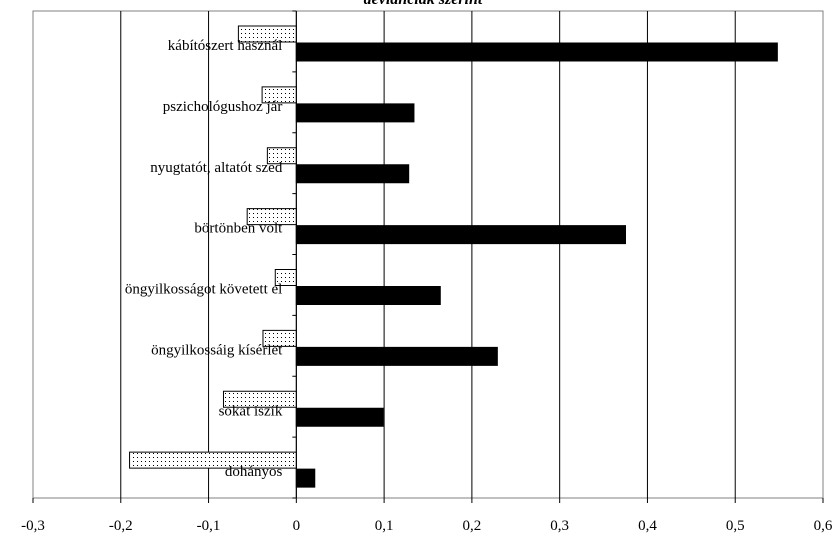 The width and height of the screenshot is (838, 541). What do you see at coordinates (297, 526) in the screenshot?
I see `x-tick-label: 0` at bounding box center [297, 526].